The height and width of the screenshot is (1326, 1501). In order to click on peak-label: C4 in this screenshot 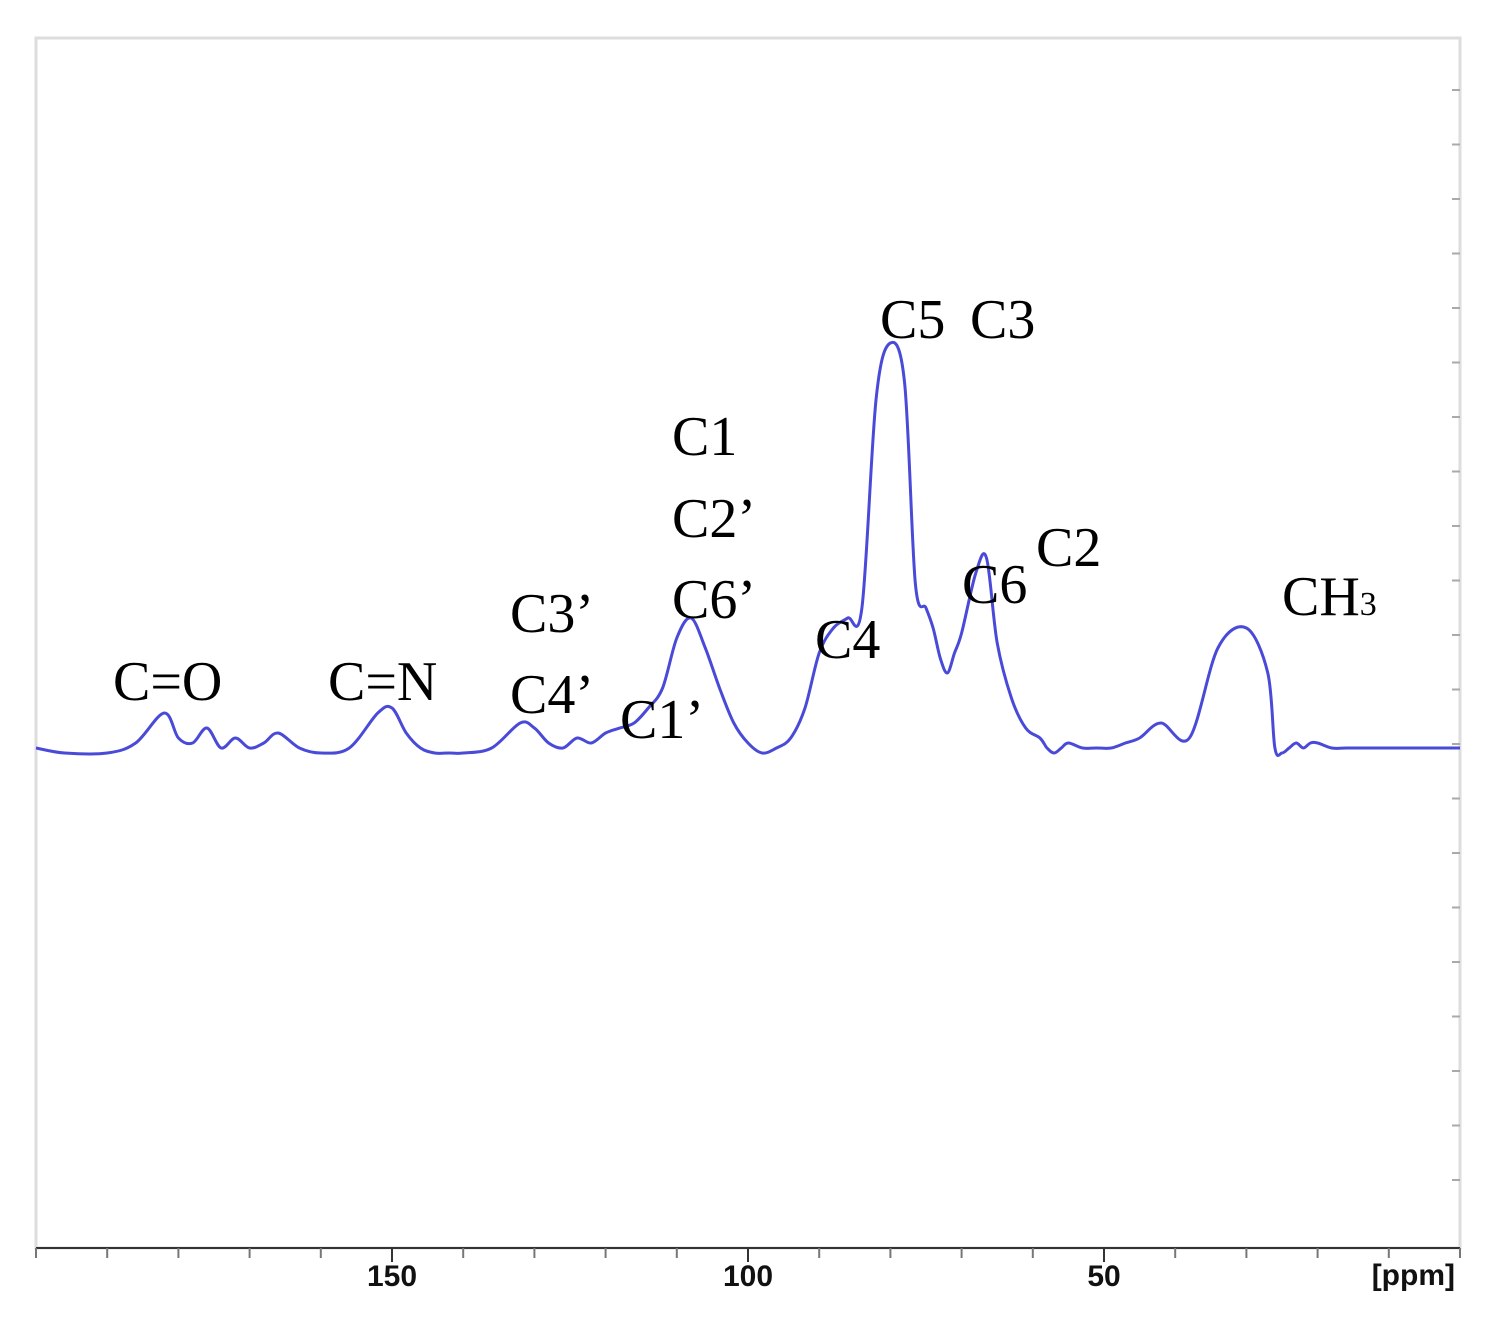, I will do `click(847, 640)`.